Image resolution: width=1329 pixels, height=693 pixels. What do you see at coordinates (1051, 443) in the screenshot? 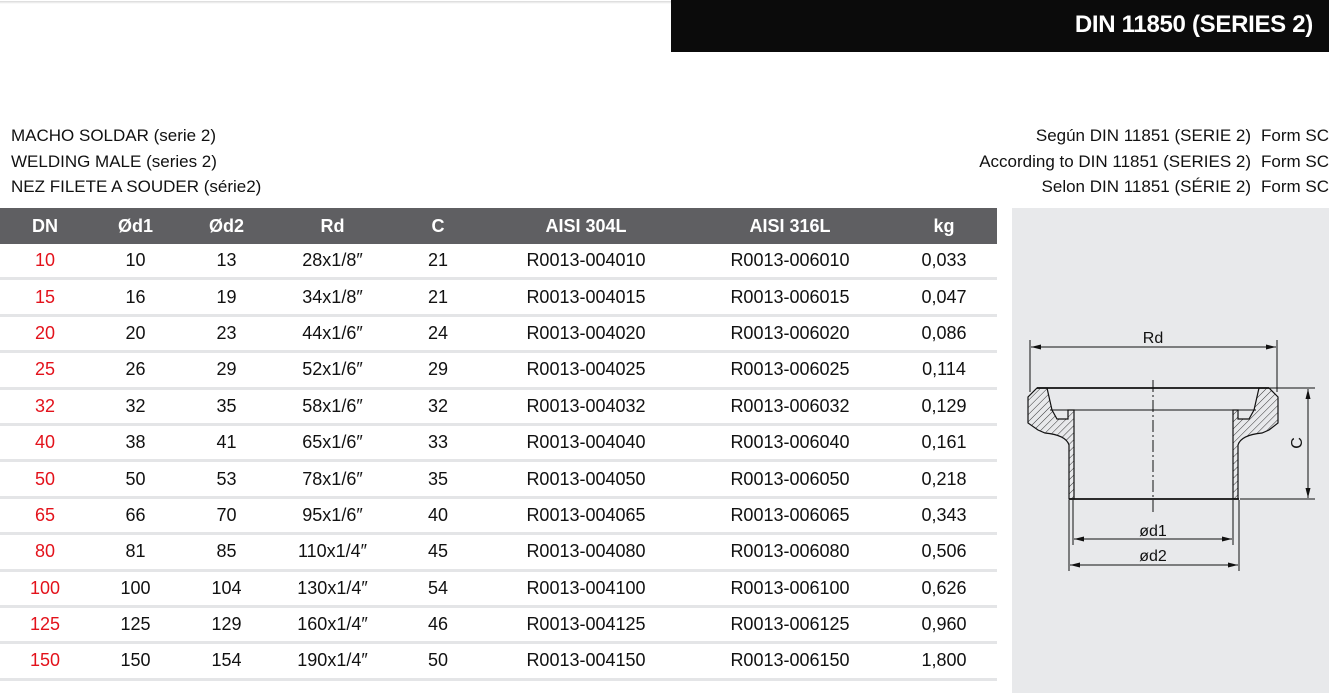
I see `section-hatch-left` at bounding box center [1051, 443].